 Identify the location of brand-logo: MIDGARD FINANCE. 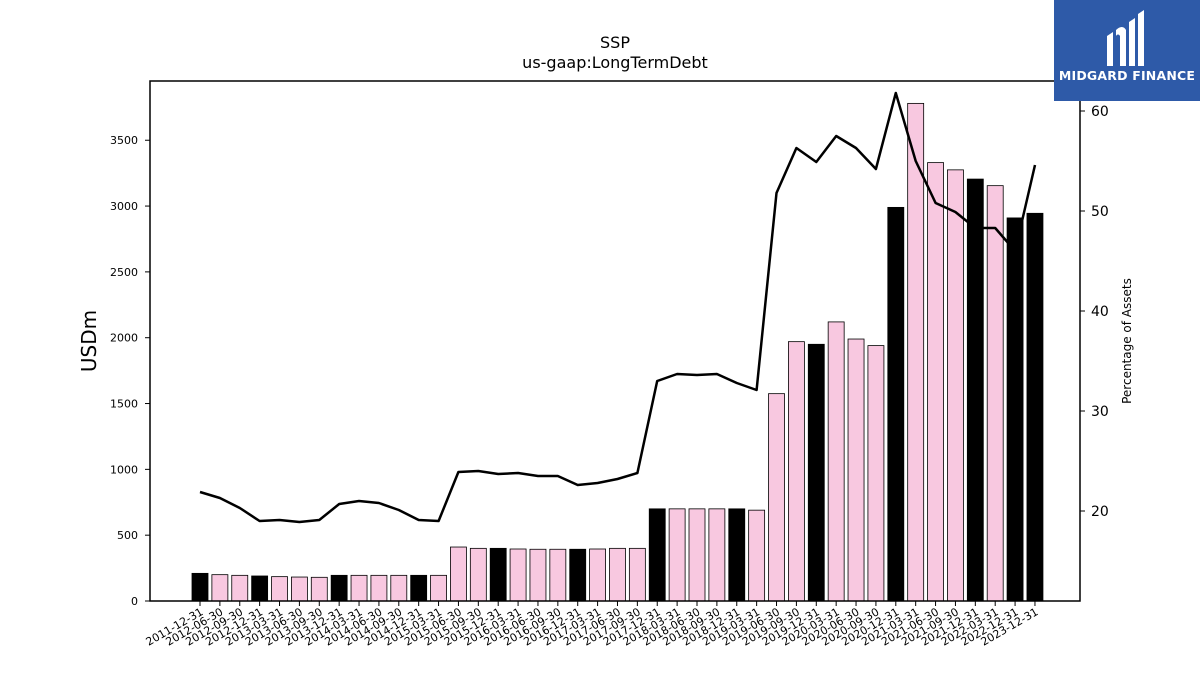
(1127, 50).